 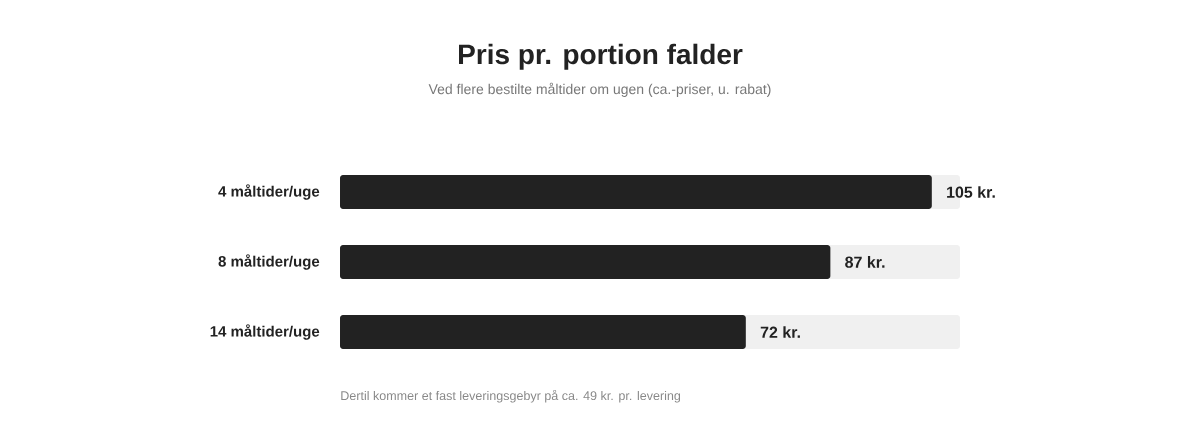 What do you see at coordinates (601, 56) in the screenshot?
I see `chart-title: Pris pr. portion falder` at bounding box center [601, 56].